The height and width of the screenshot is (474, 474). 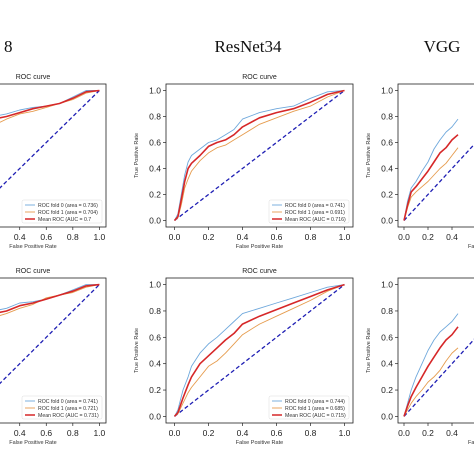 What do you see at coordinates (68, 416) in the screenshot?
I see `legend-entry: Mean ROC (AUC = 0.731)` at bounding box center [68, 416].